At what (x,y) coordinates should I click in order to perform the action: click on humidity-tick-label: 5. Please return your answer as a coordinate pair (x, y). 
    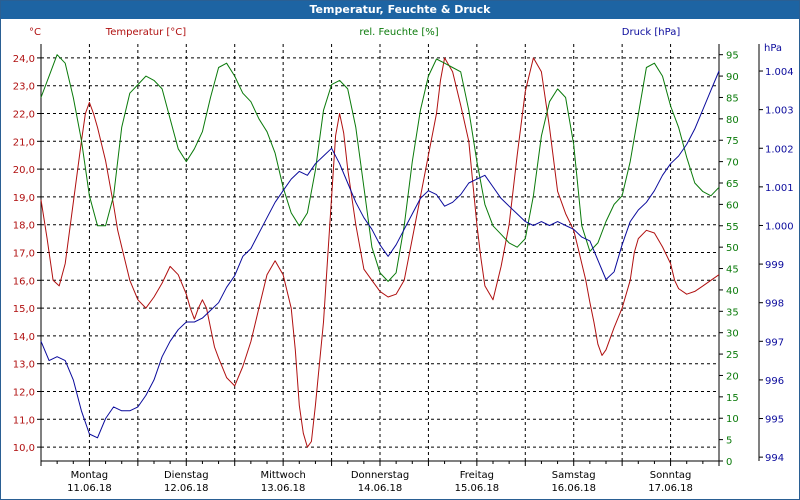
    Looking at the image, I should click on (729, 441).